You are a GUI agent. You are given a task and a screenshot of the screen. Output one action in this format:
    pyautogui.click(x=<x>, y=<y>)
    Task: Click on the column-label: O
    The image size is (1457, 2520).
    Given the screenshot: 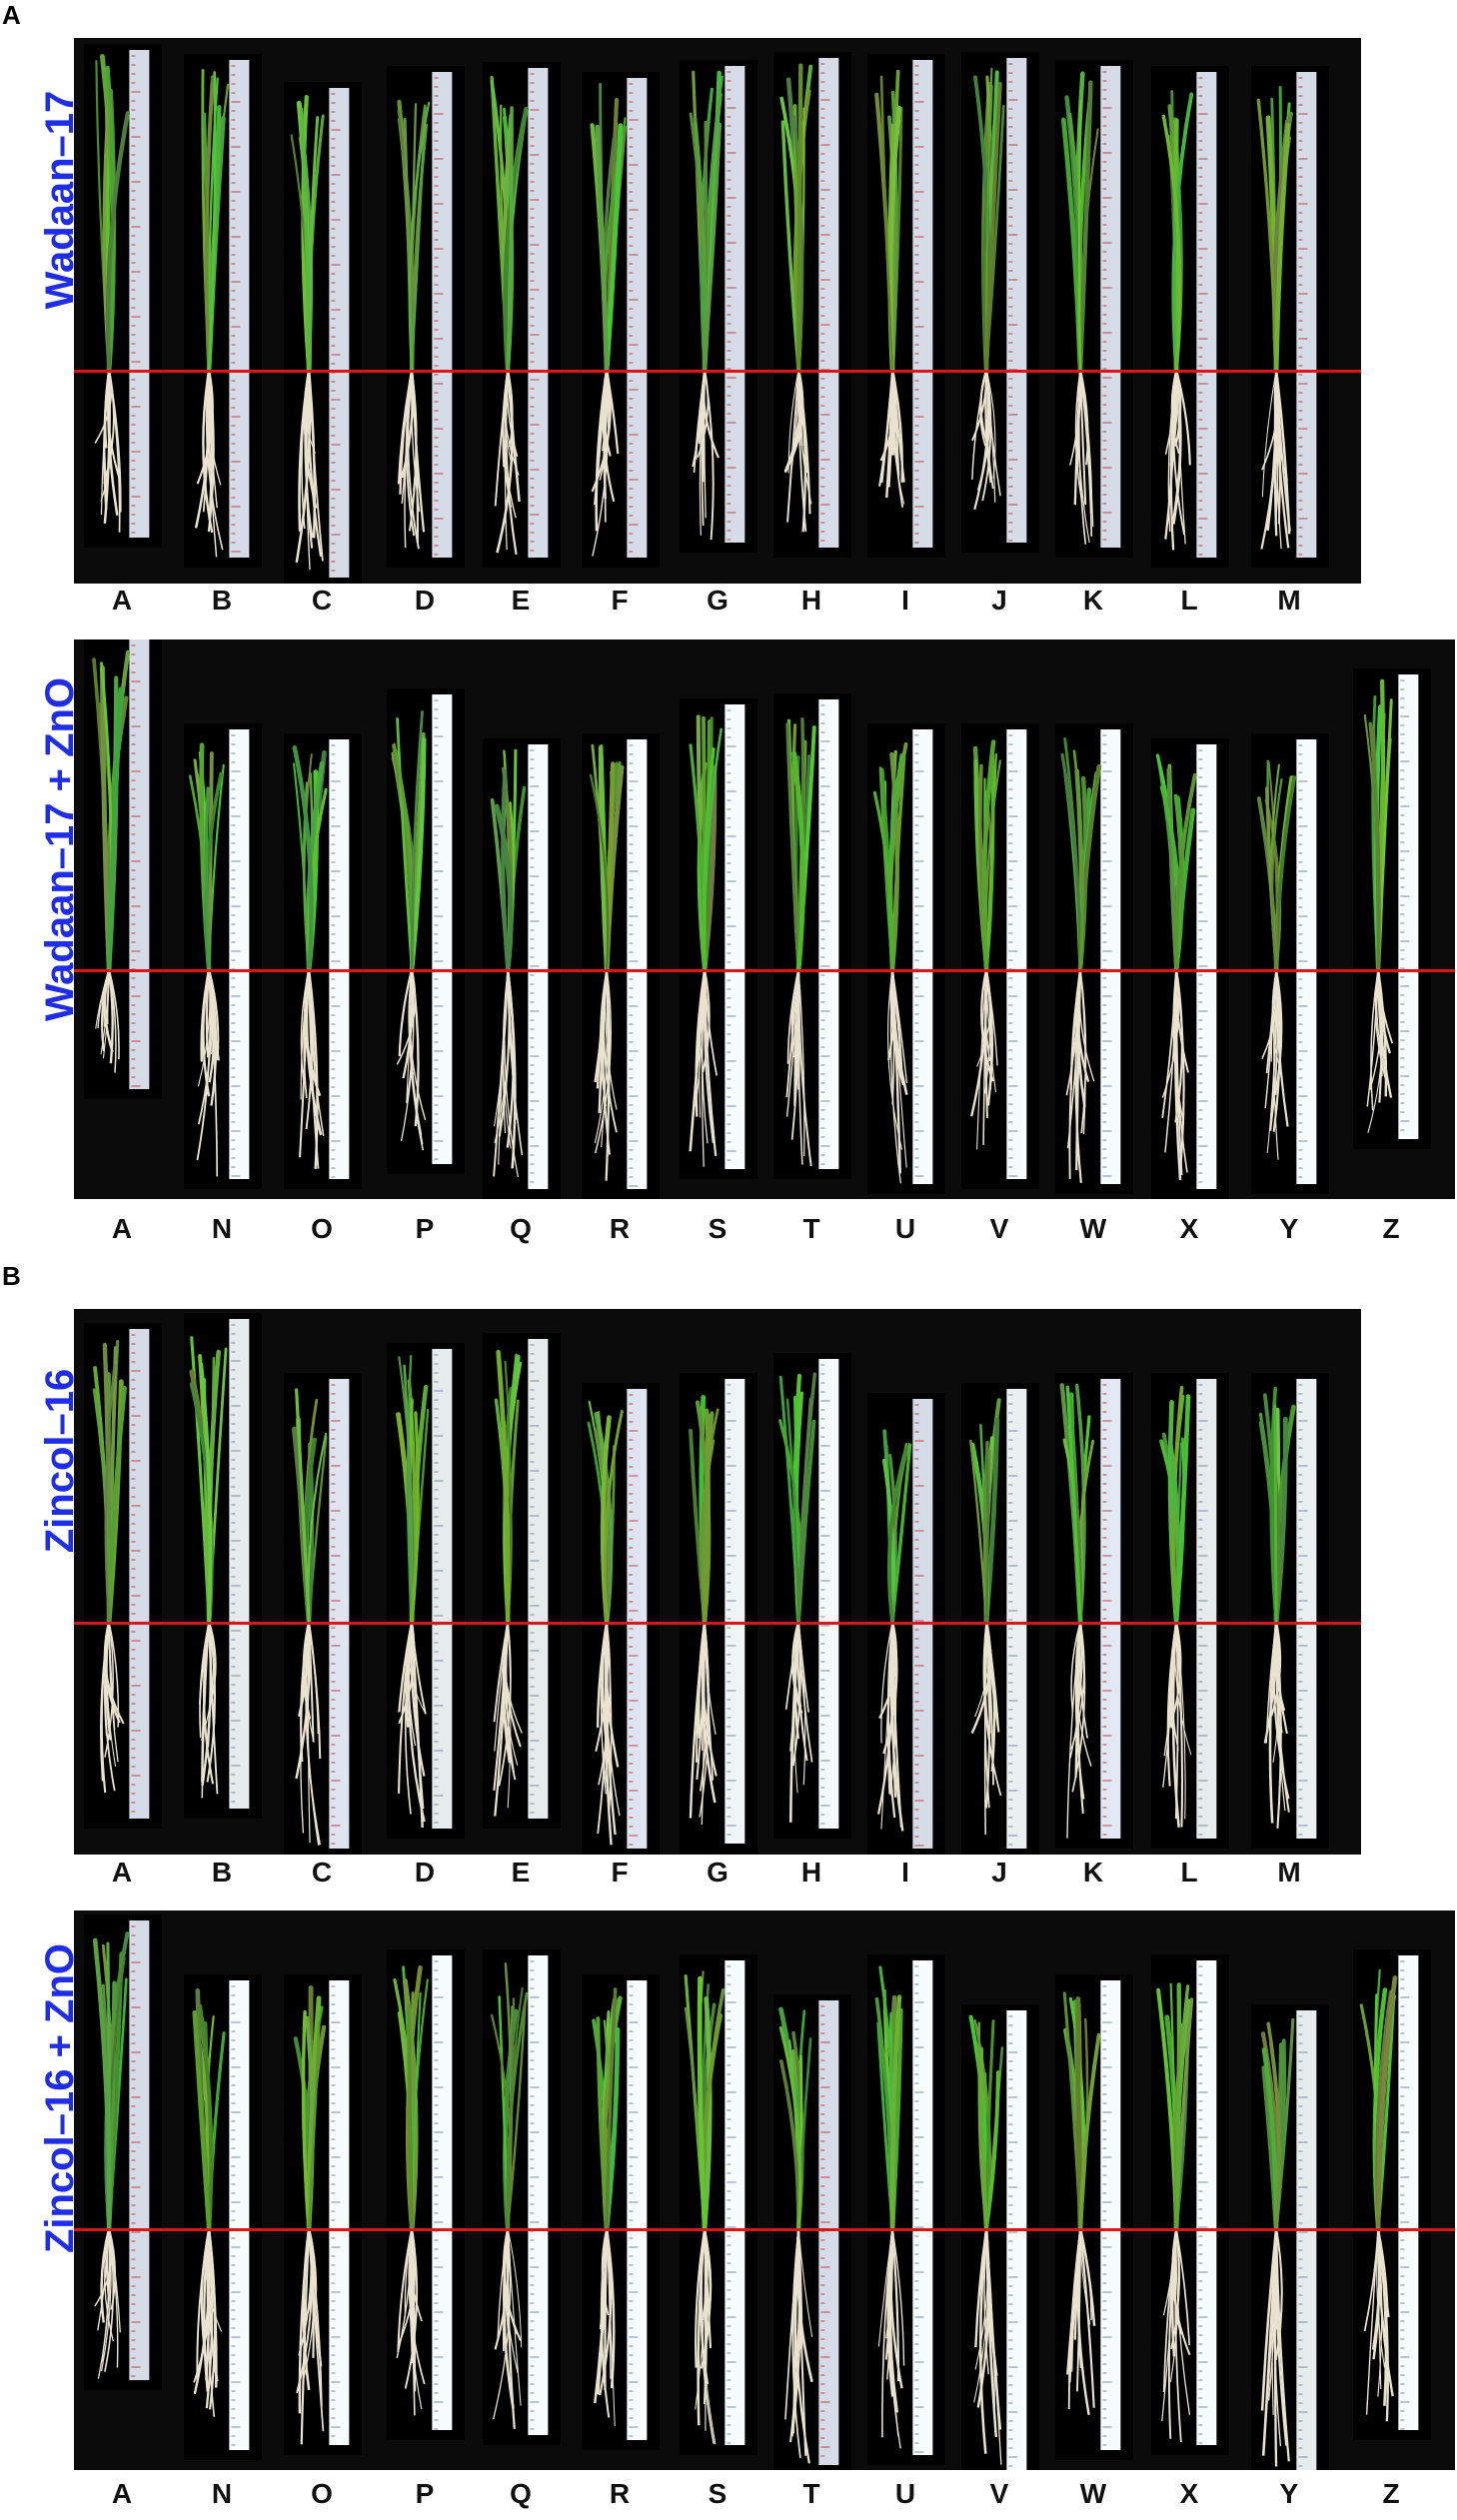 What is the action you would take?
    pyautogui.click(x=322, y=1228)
    